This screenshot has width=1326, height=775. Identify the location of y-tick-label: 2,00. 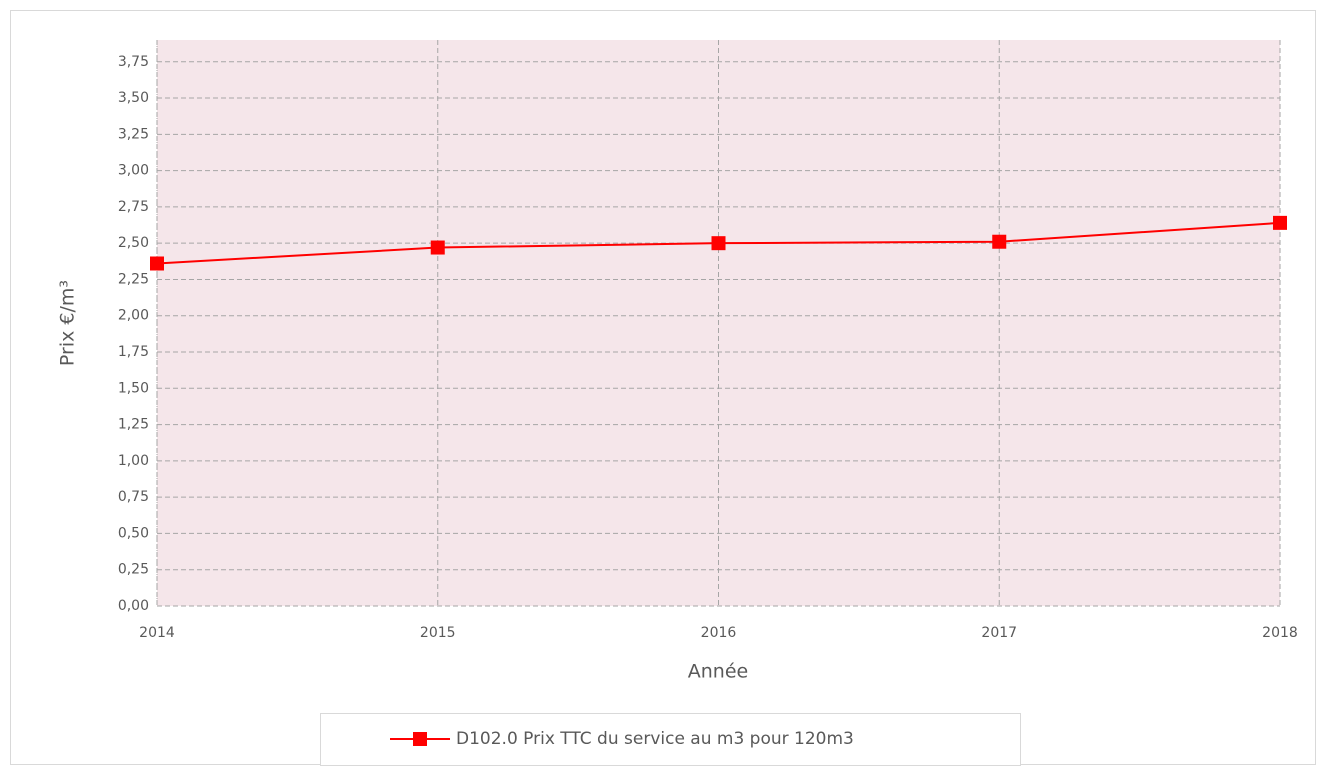
(133, 316).